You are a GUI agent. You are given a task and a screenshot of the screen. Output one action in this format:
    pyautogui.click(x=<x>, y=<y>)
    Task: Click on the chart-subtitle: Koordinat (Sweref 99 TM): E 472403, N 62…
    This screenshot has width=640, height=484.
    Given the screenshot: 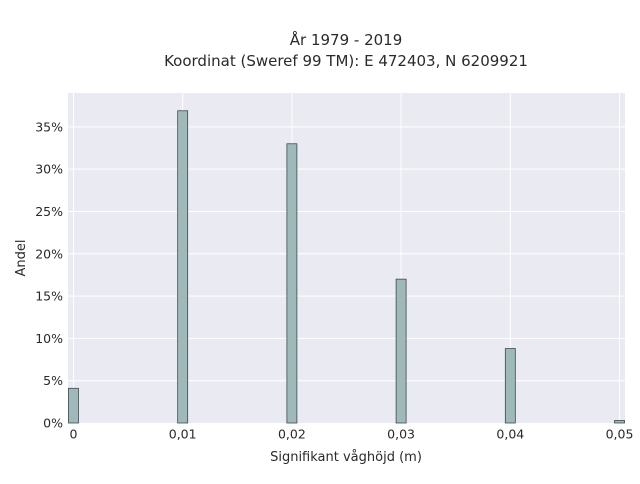 What is the action you would take?
    pyautogui.click(x=346, y=61)
    